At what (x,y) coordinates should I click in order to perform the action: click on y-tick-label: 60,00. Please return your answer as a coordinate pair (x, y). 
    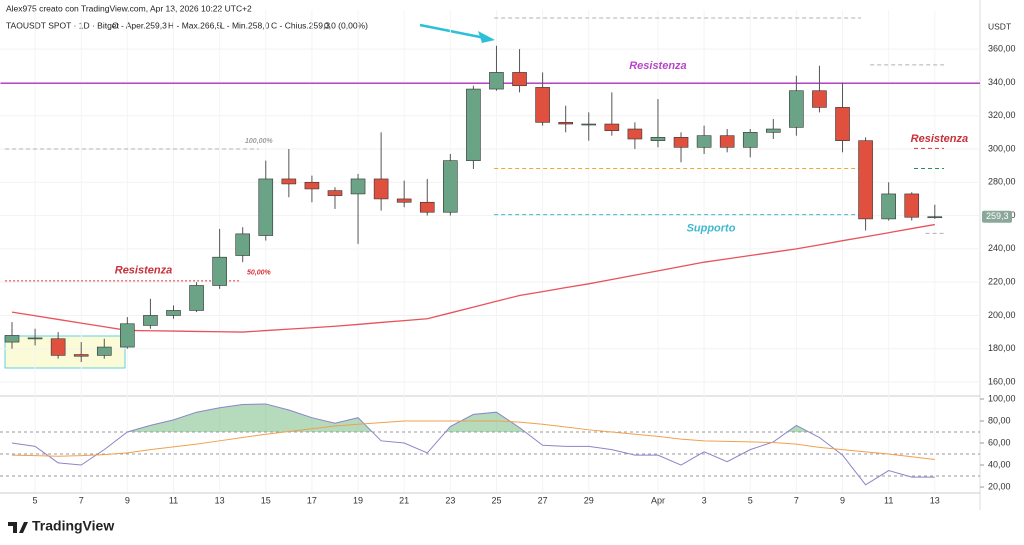
    Looking at the image, I should click on (999, 442).